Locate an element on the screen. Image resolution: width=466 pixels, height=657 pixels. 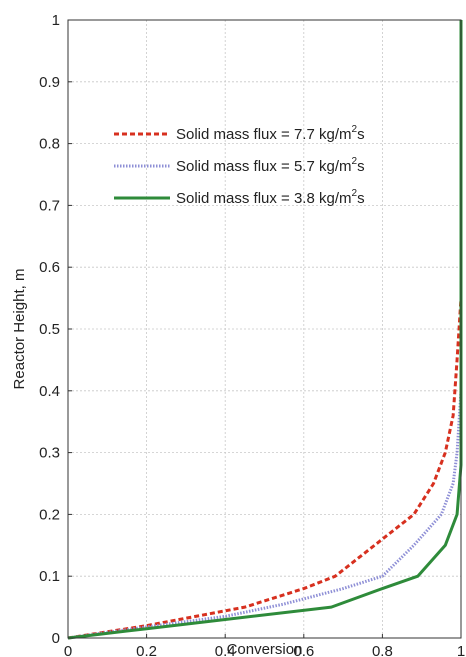
x-axis-label: Conversion is located at coordinates (265, 649).